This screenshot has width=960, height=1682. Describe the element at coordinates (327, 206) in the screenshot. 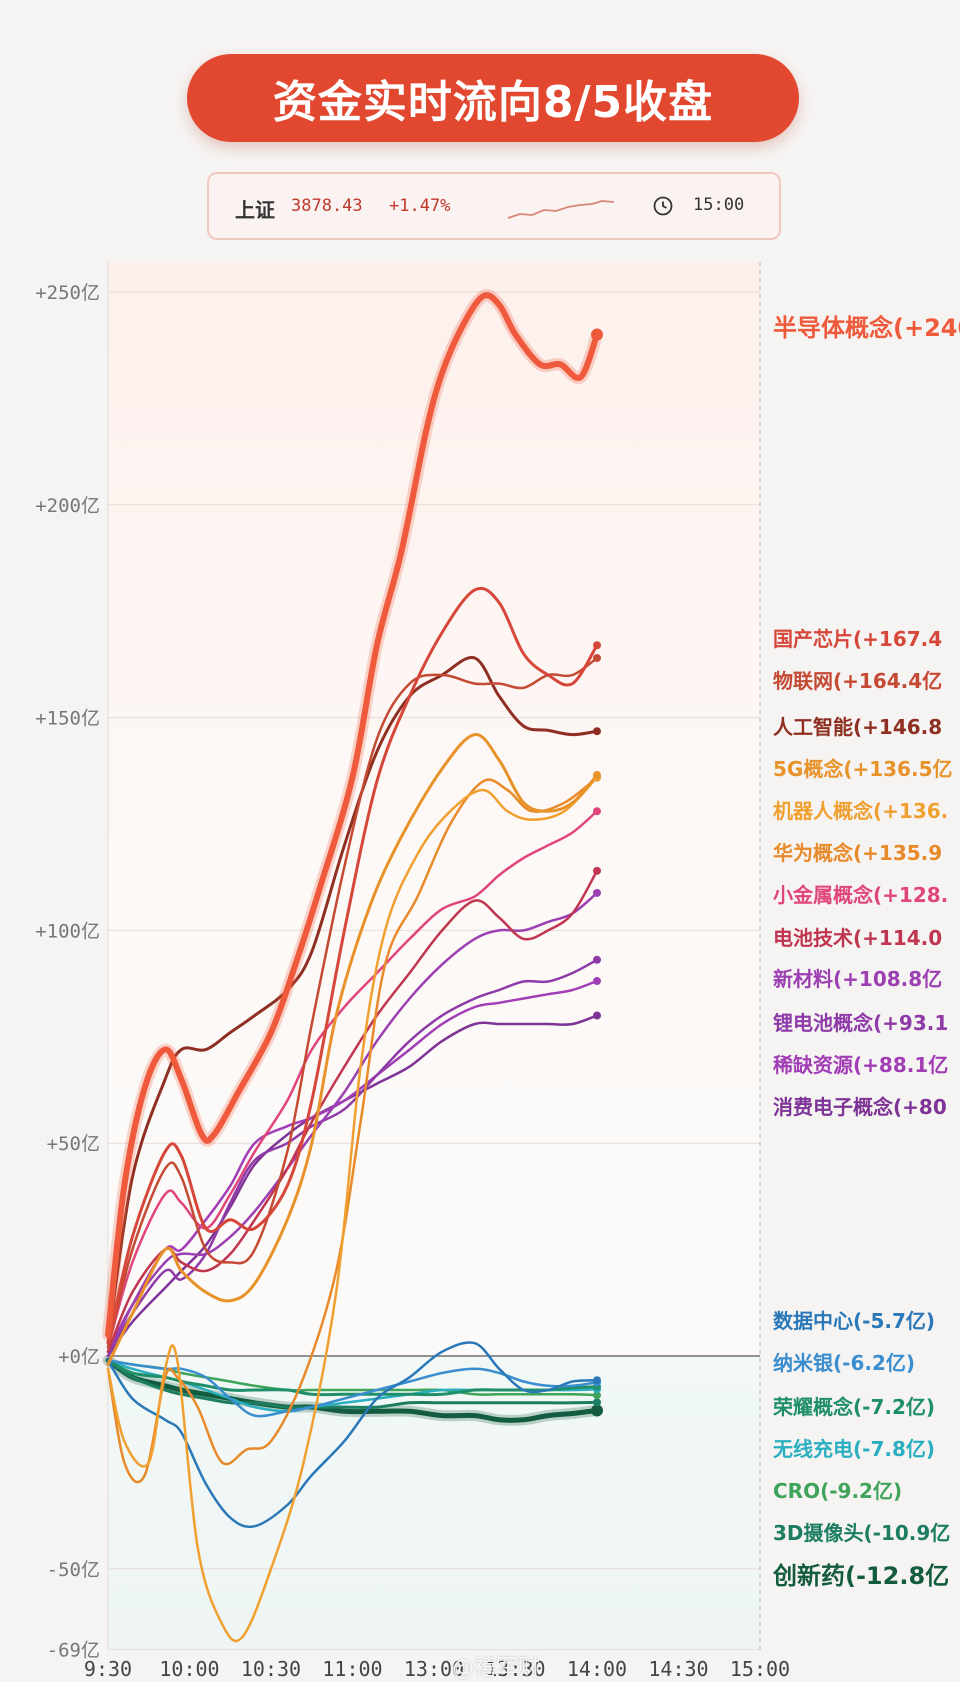

I see `index-value: 3878.43` at that location.